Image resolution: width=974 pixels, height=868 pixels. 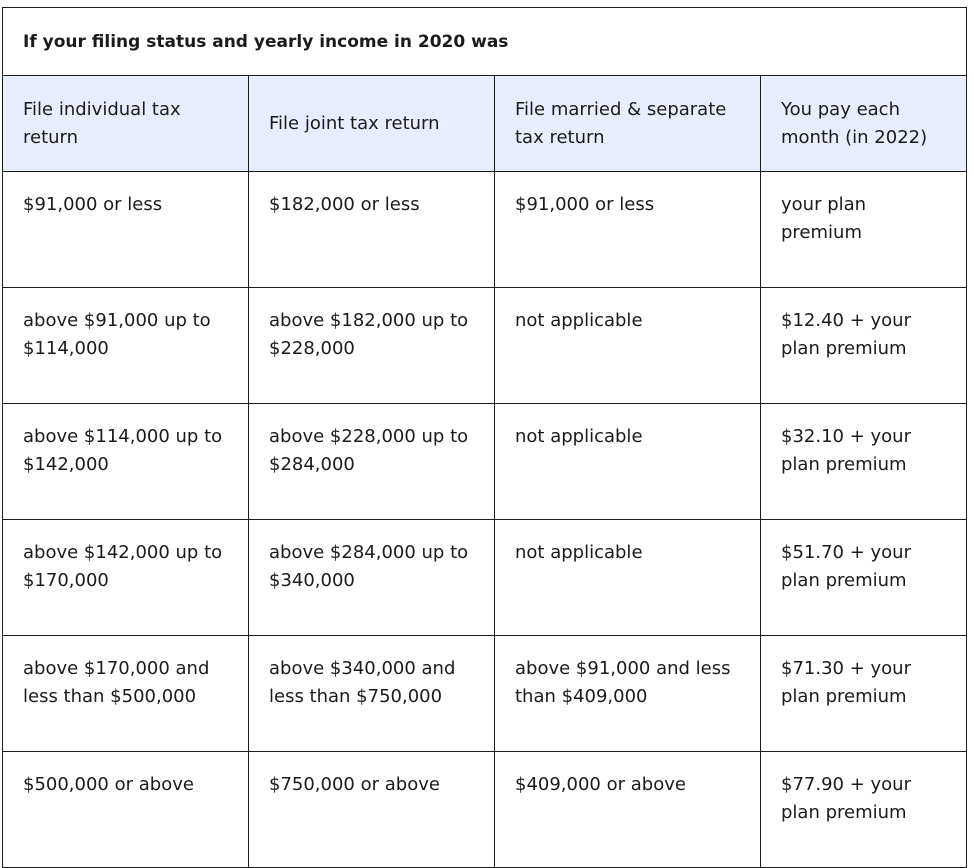 I want to click on table-cell: above $228,000 up to $284,000, so click(x=371, y=461).